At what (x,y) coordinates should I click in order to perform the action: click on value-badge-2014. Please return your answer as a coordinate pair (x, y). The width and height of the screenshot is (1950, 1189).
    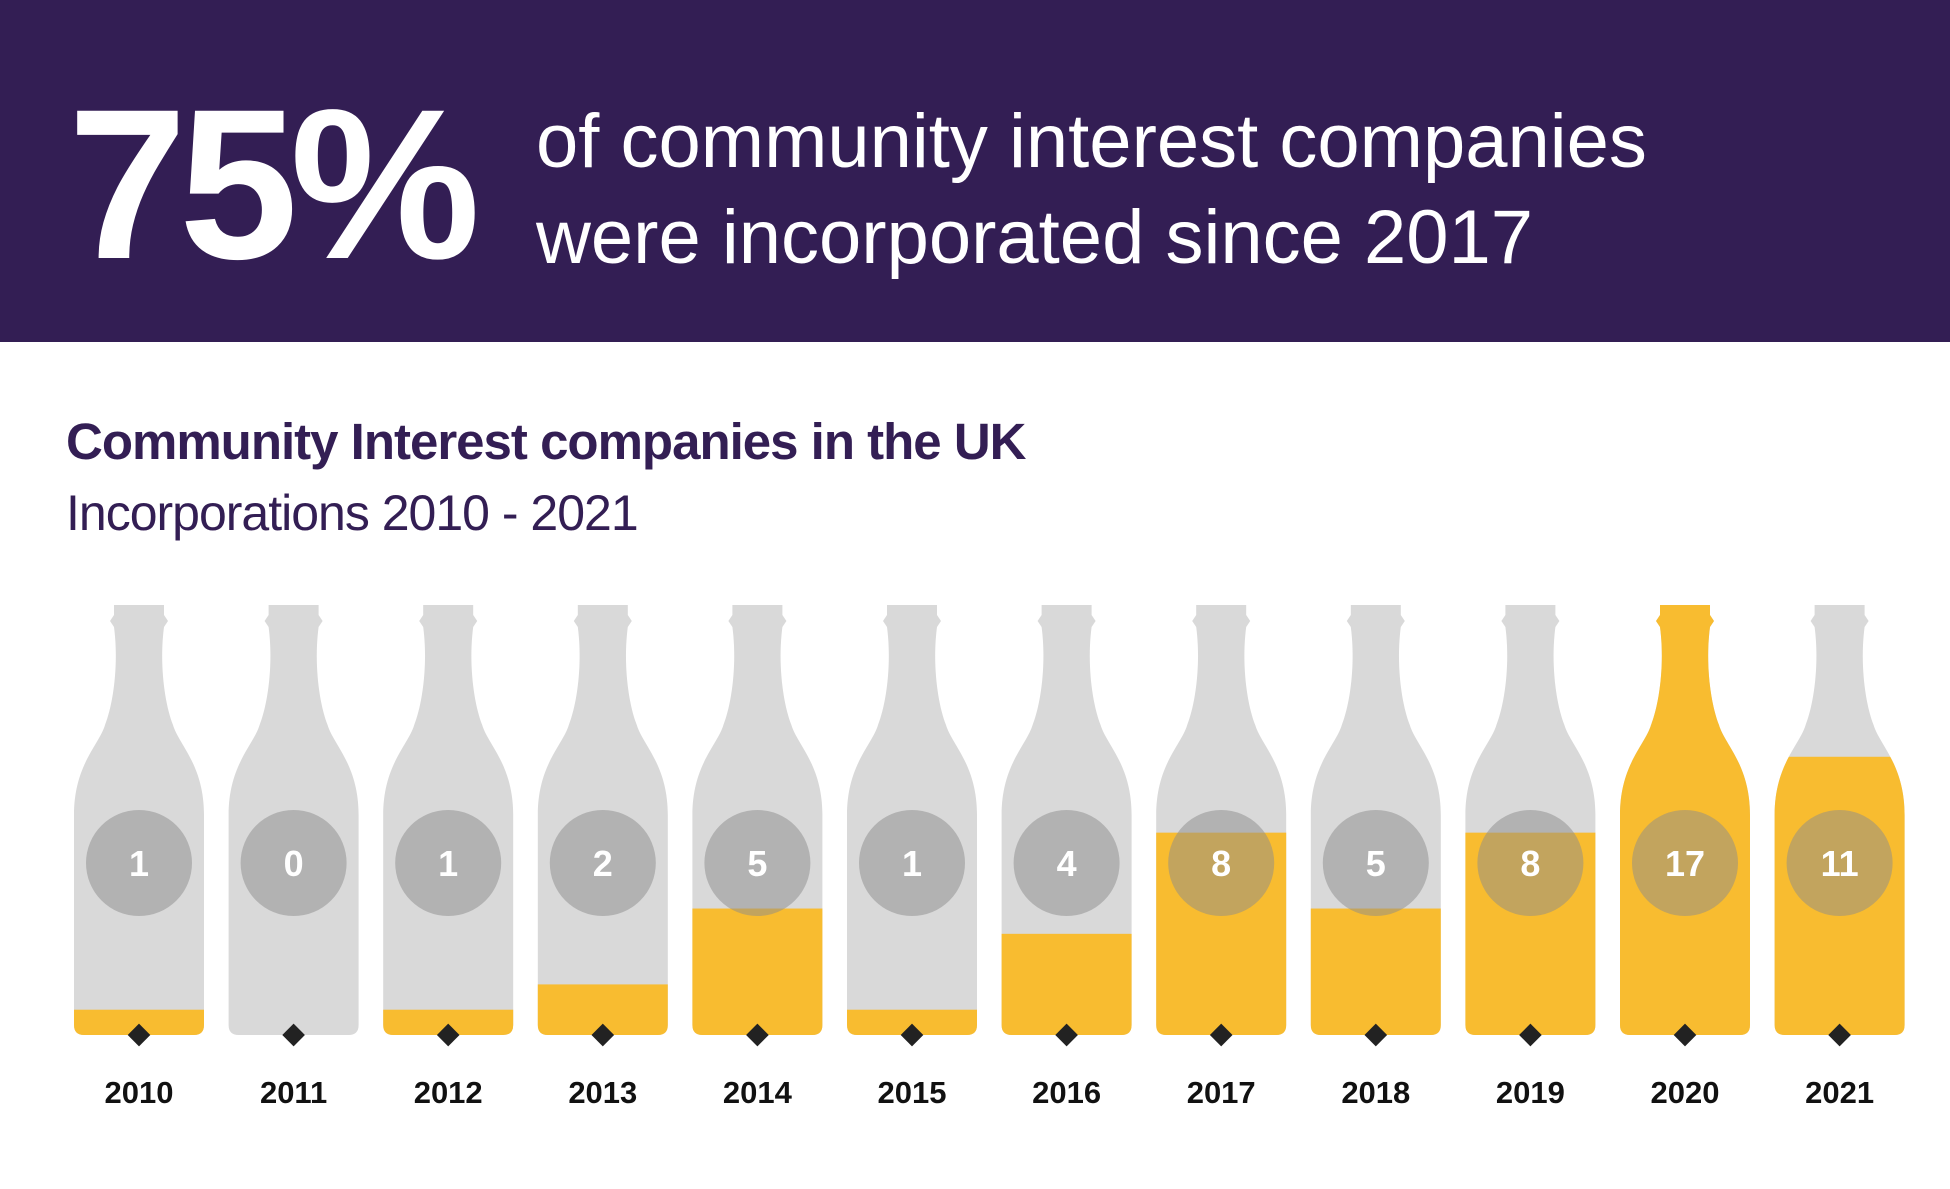
    Looking at the image, I should click on (757, 863).